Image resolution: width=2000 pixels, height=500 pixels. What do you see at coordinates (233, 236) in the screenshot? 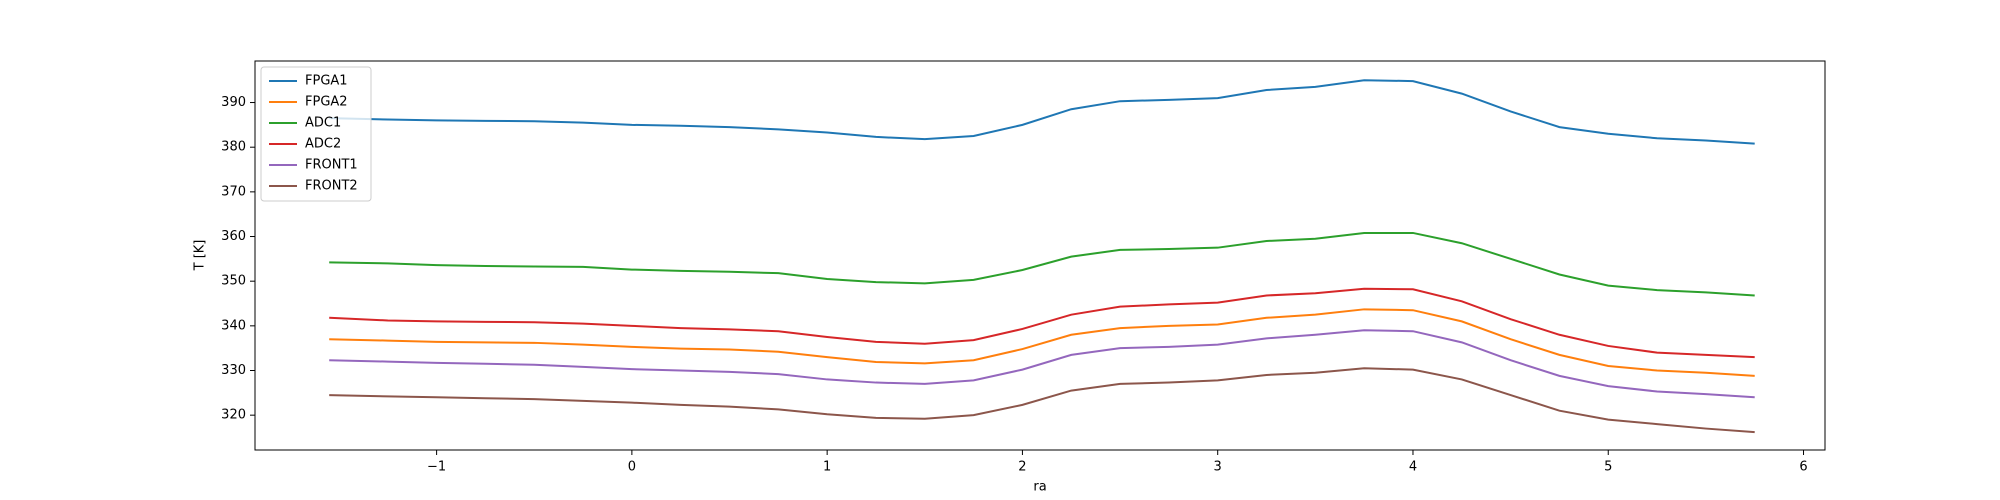
I see `y-tick-label: 360` at bounding box center [233, 236].